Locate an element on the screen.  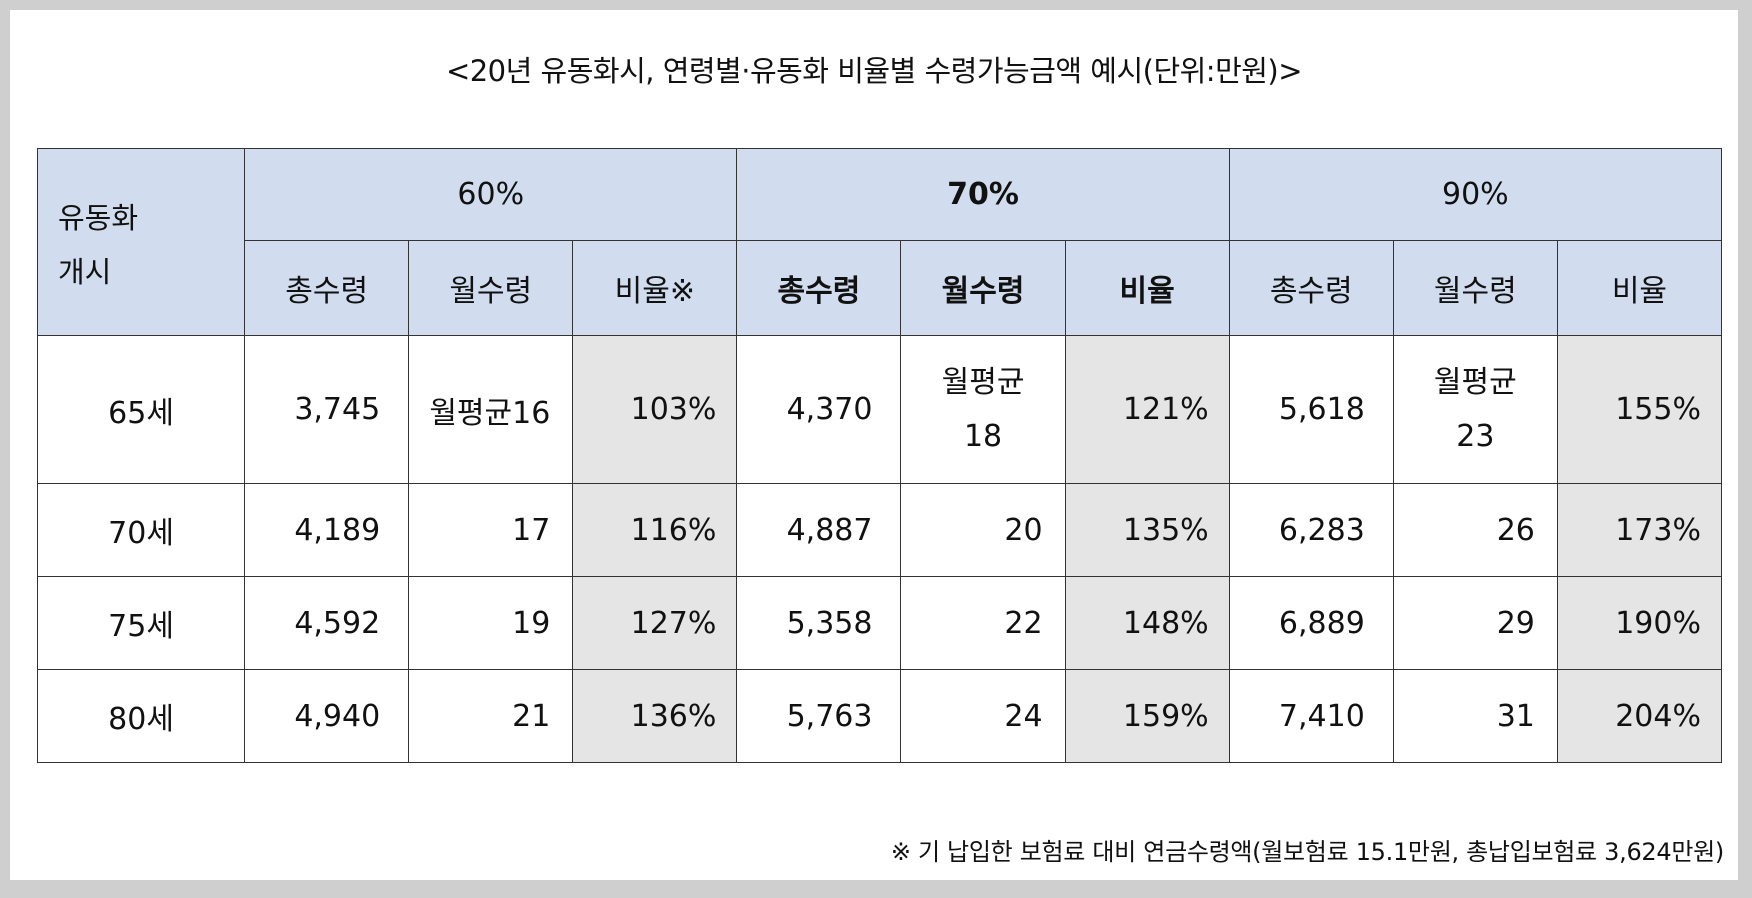
cell-90-monthly: 월평균 23 is located at coordinates (1475, 409).